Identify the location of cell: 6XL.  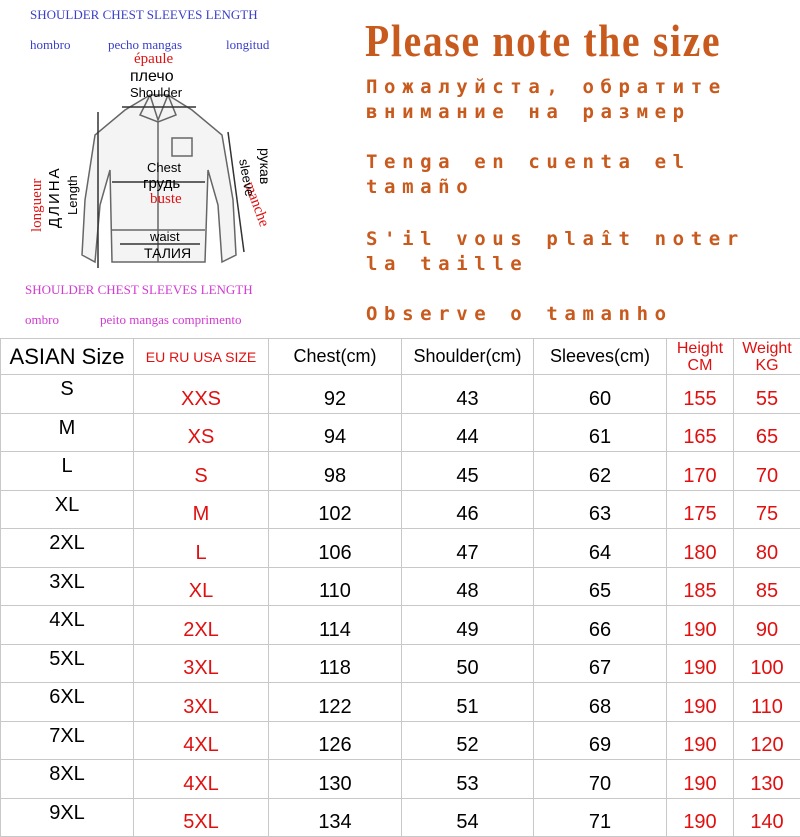
(67, 702).